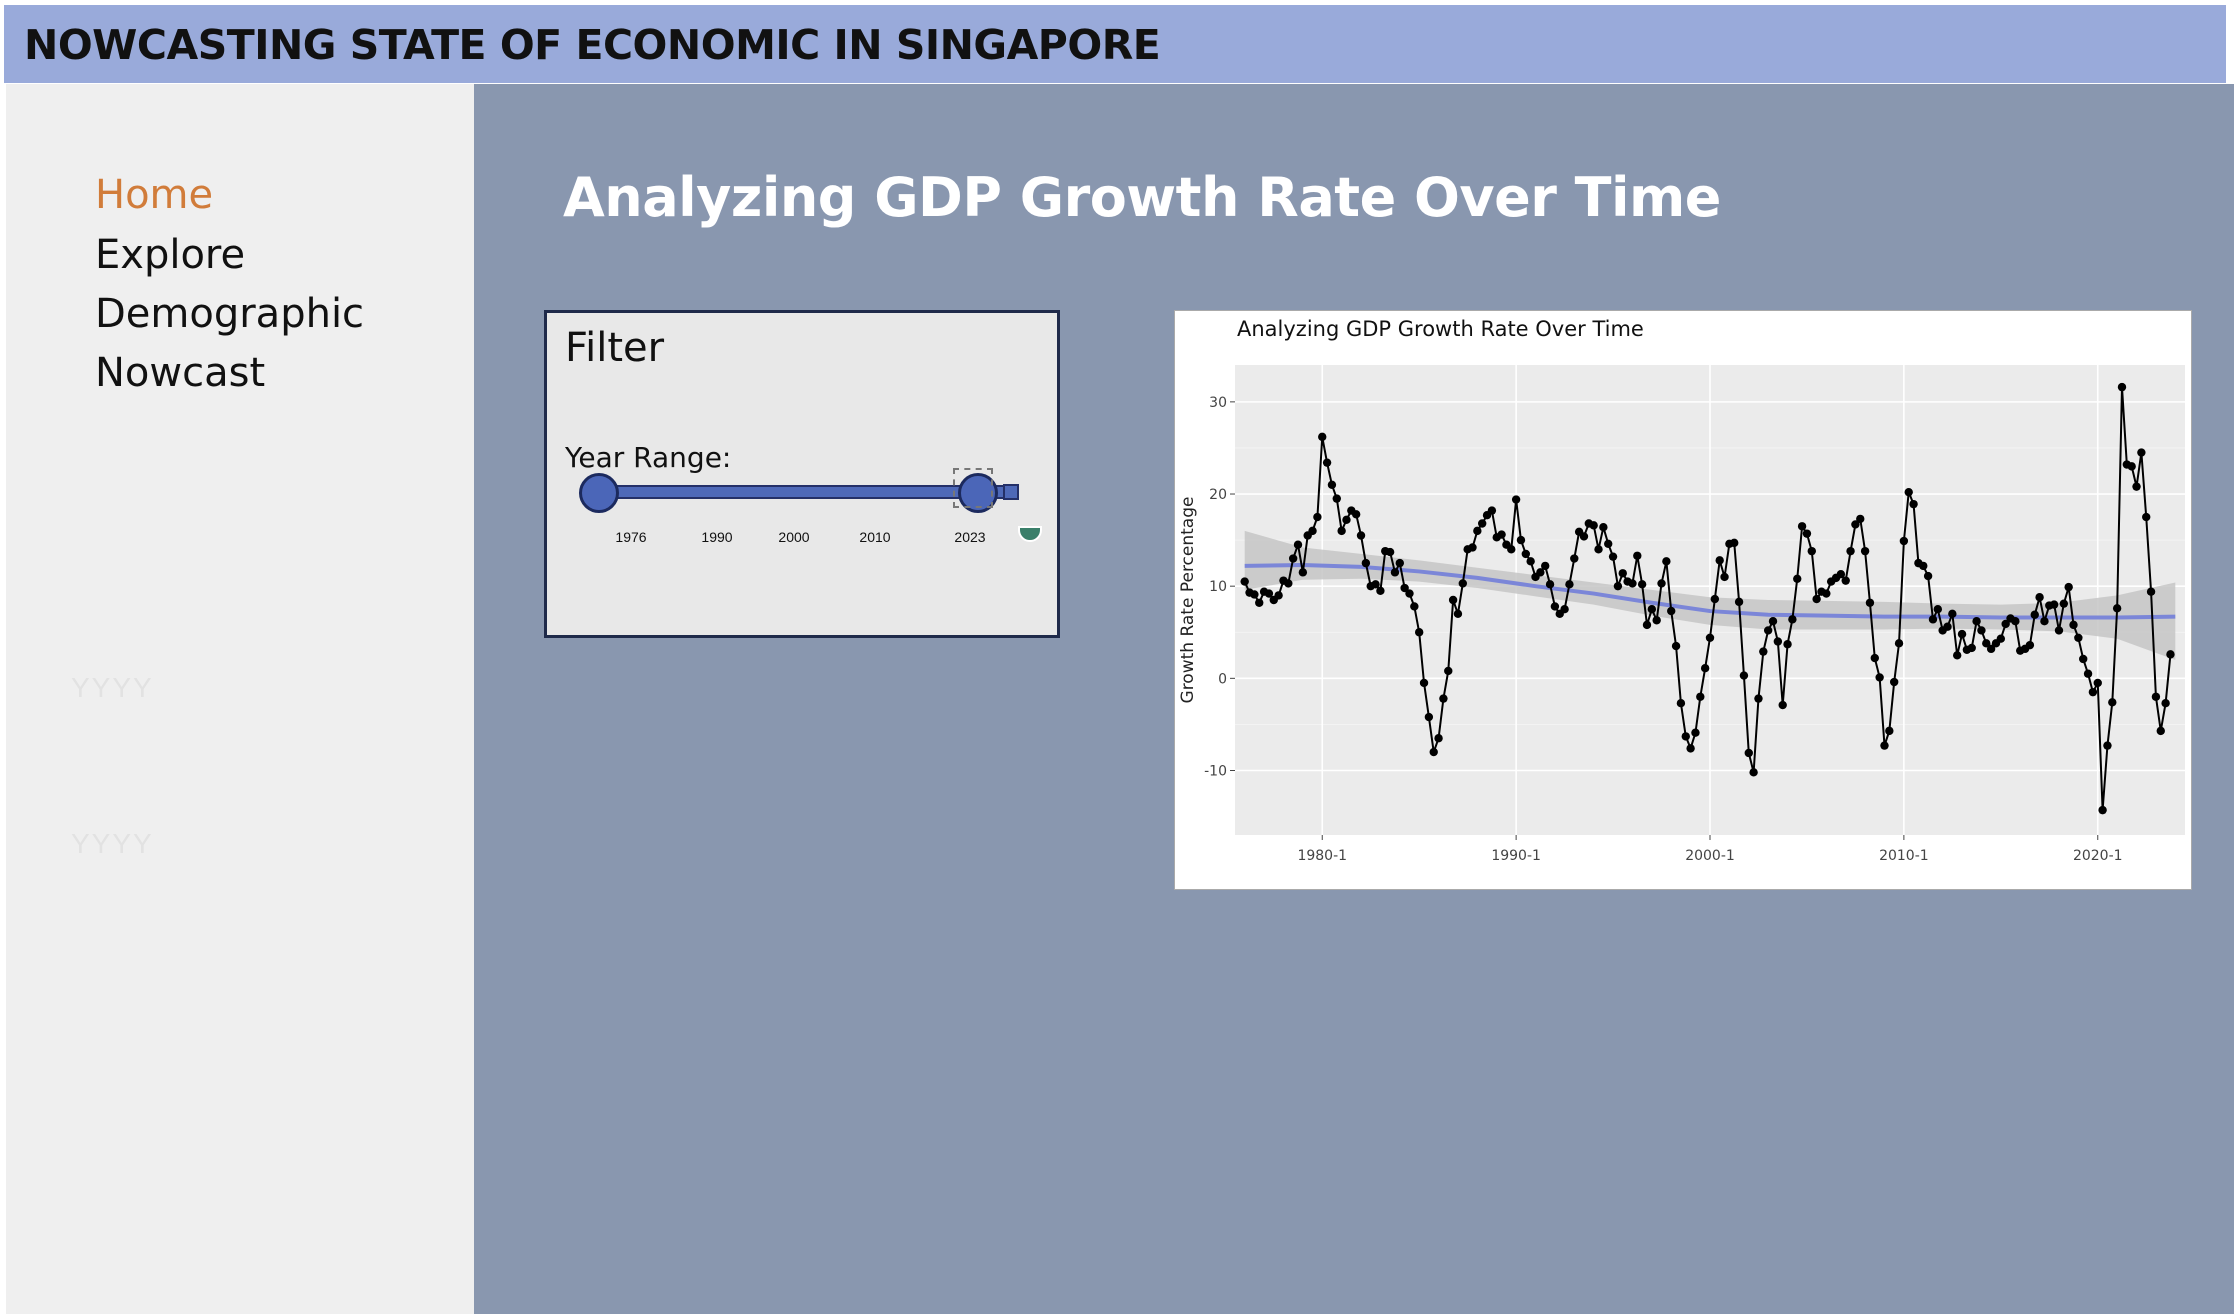 The width and height of the screenshot is (2234, 1314). I want to click on x-tick-label: 2000-1, so click(1710, 856).